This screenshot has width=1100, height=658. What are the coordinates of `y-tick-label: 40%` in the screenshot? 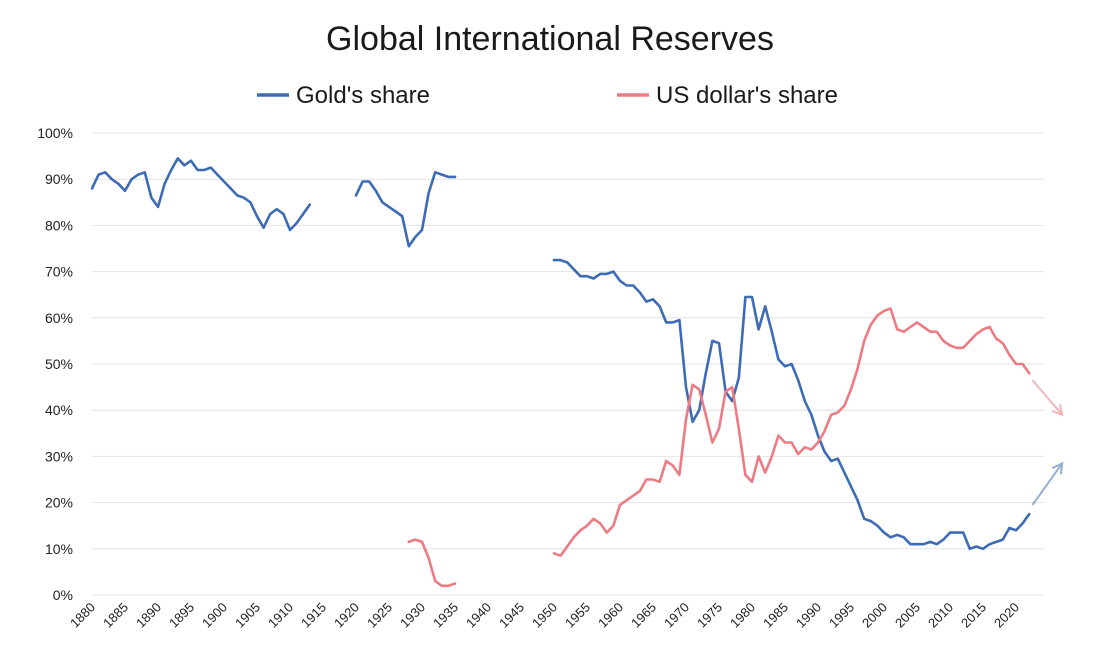 It's located at (59, 410).